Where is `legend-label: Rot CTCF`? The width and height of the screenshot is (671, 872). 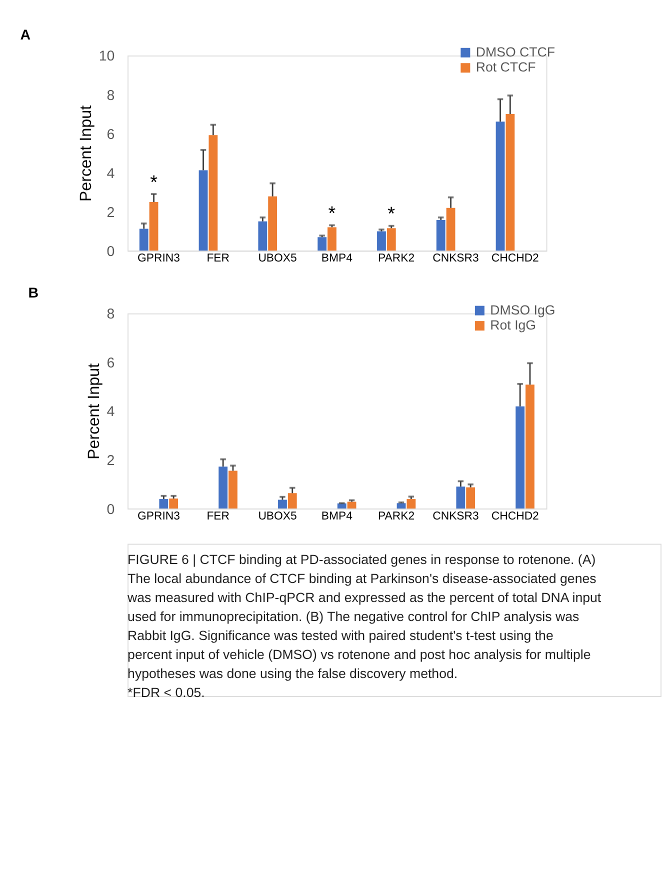
legend-label: Rot CTCF is located at coordinates (506, 67).